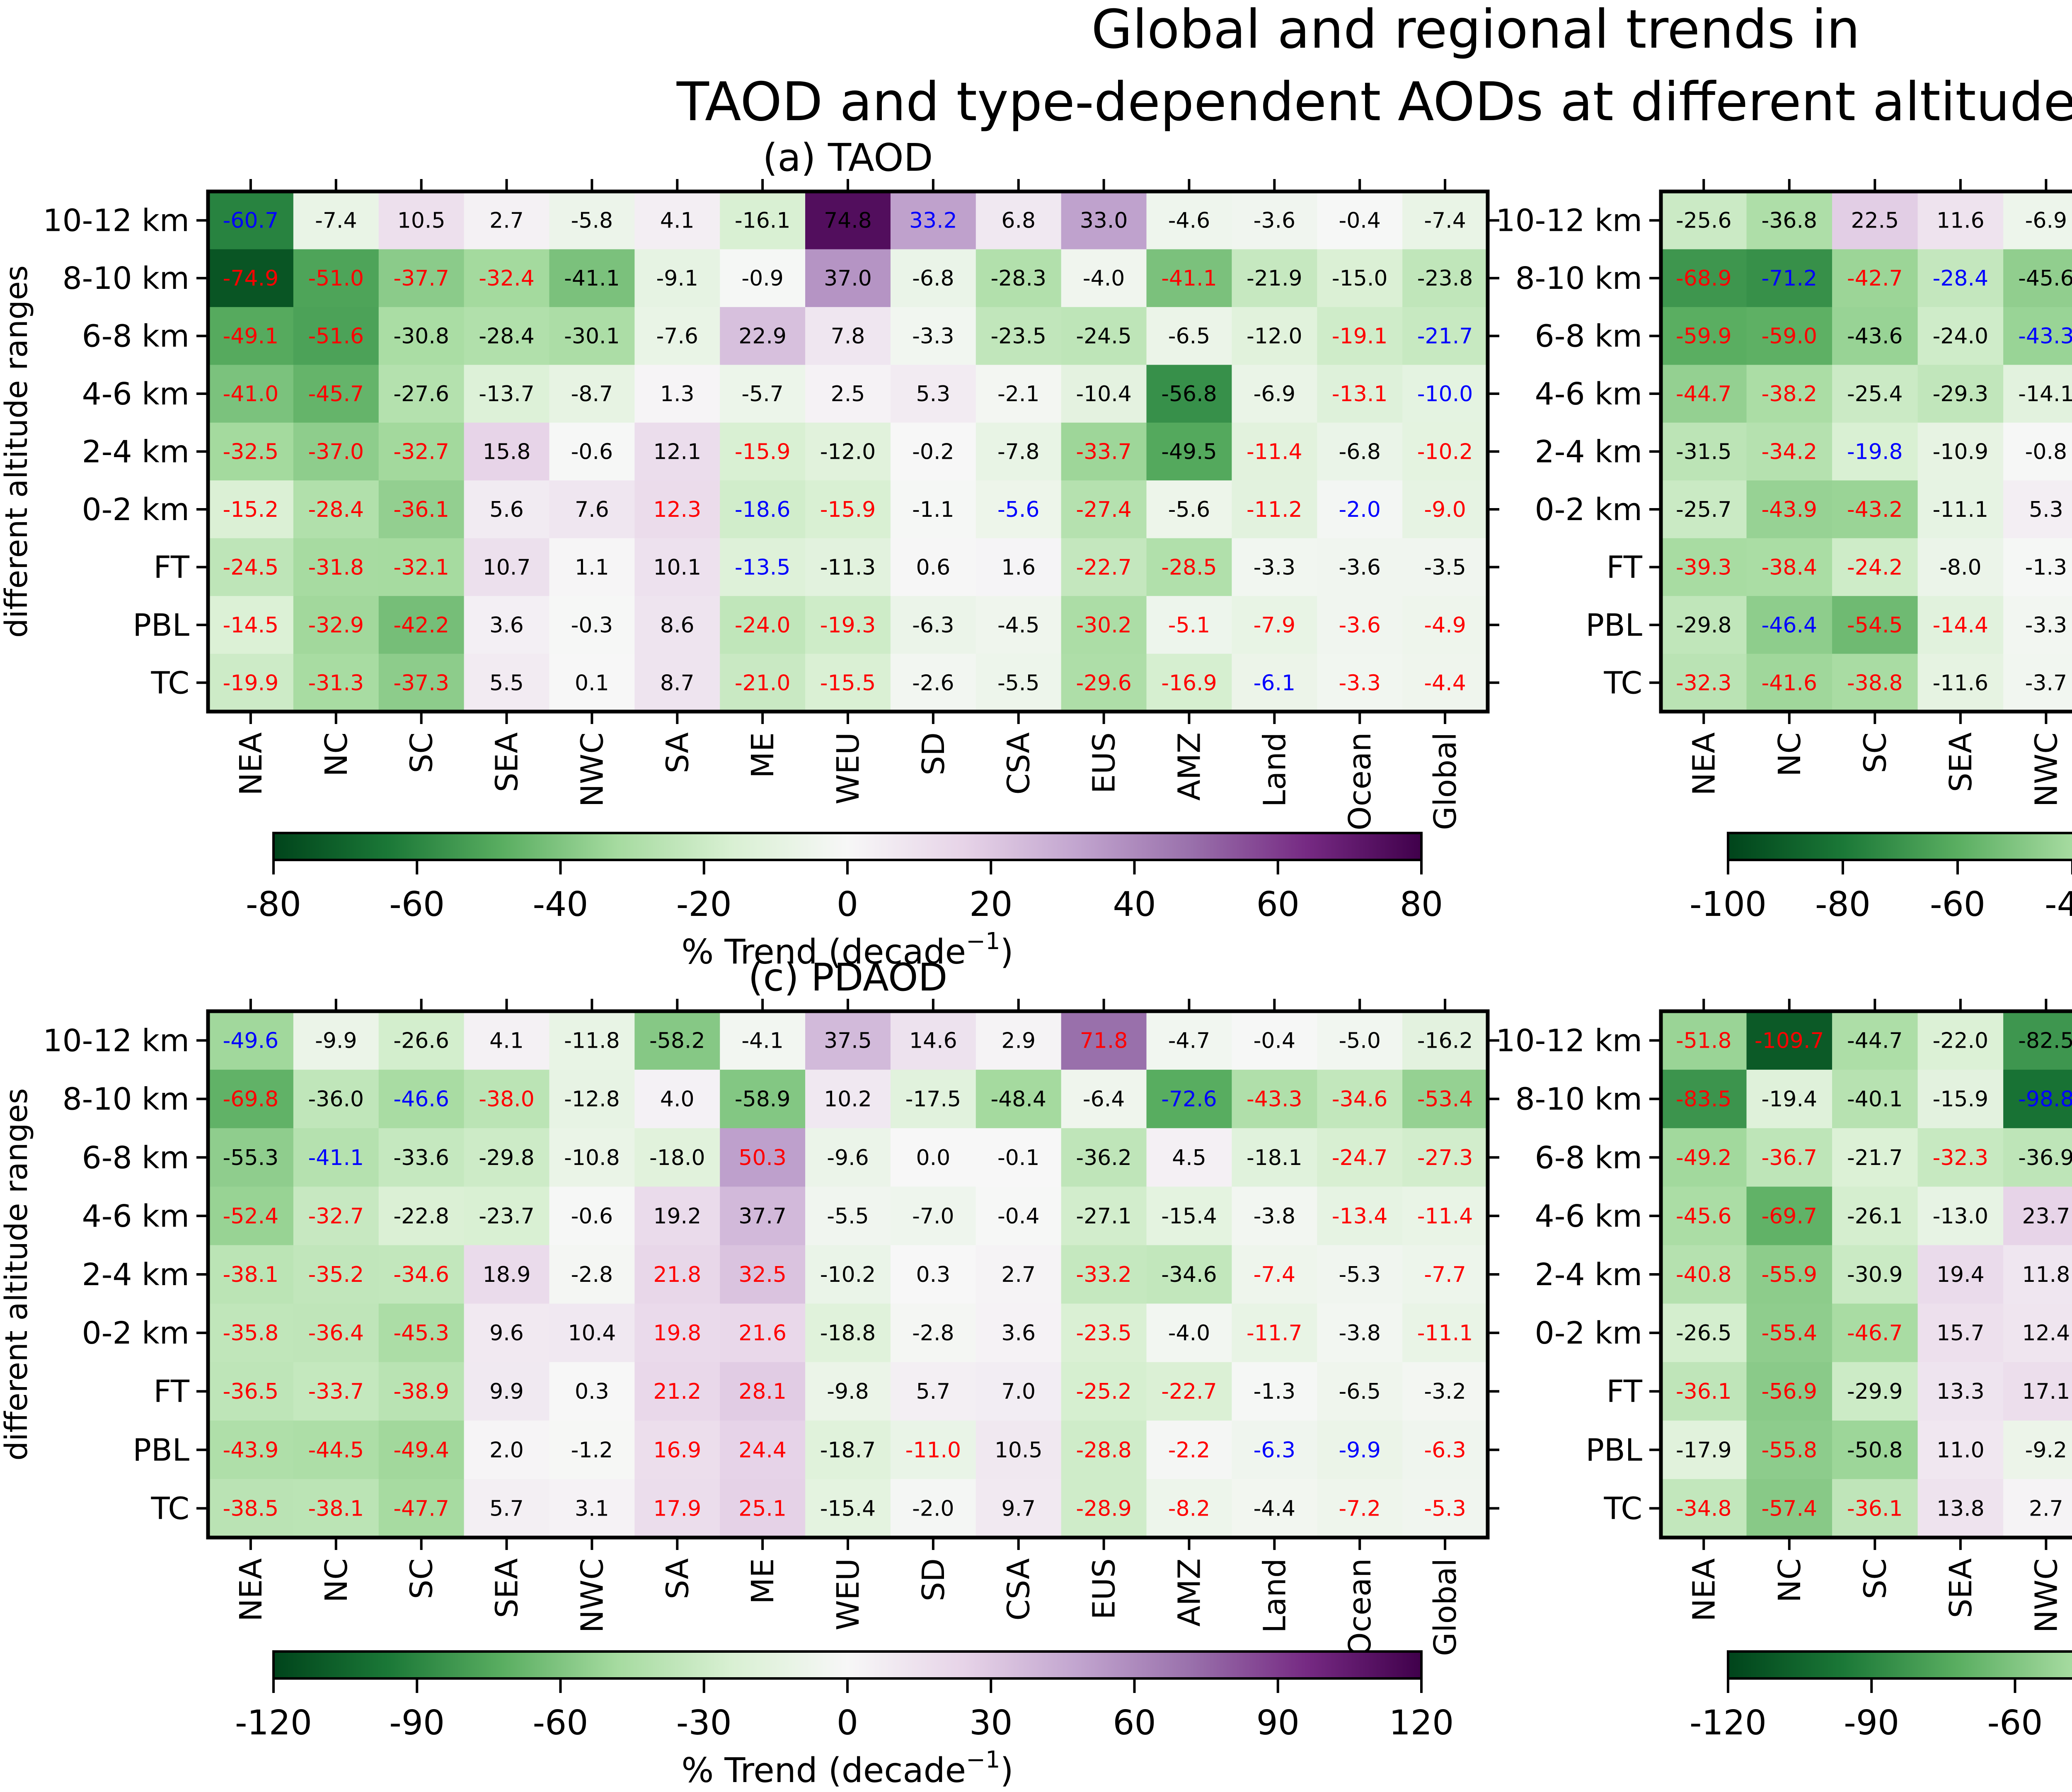  I want to click on cell-value: -43.6, so click(1875, 336).